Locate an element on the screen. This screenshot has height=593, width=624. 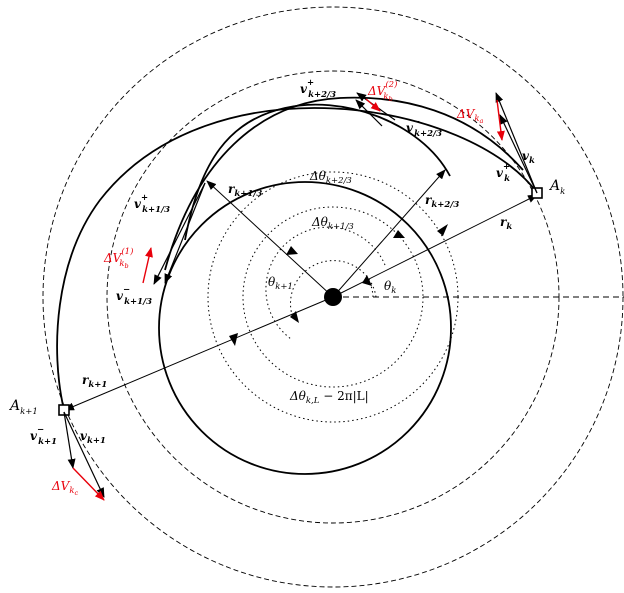
label-v-k-plus: v+ k is located at coordinates (503, 173).